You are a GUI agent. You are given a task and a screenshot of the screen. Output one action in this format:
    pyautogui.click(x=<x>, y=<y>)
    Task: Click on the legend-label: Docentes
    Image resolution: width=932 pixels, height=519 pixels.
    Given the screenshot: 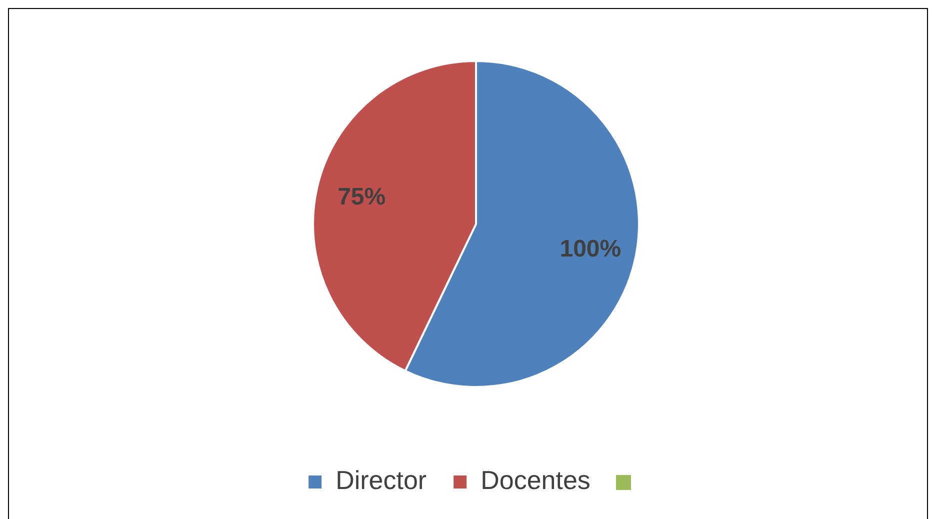 What is the action you would take?
    pyautogui.click(x=535, y=480)
    